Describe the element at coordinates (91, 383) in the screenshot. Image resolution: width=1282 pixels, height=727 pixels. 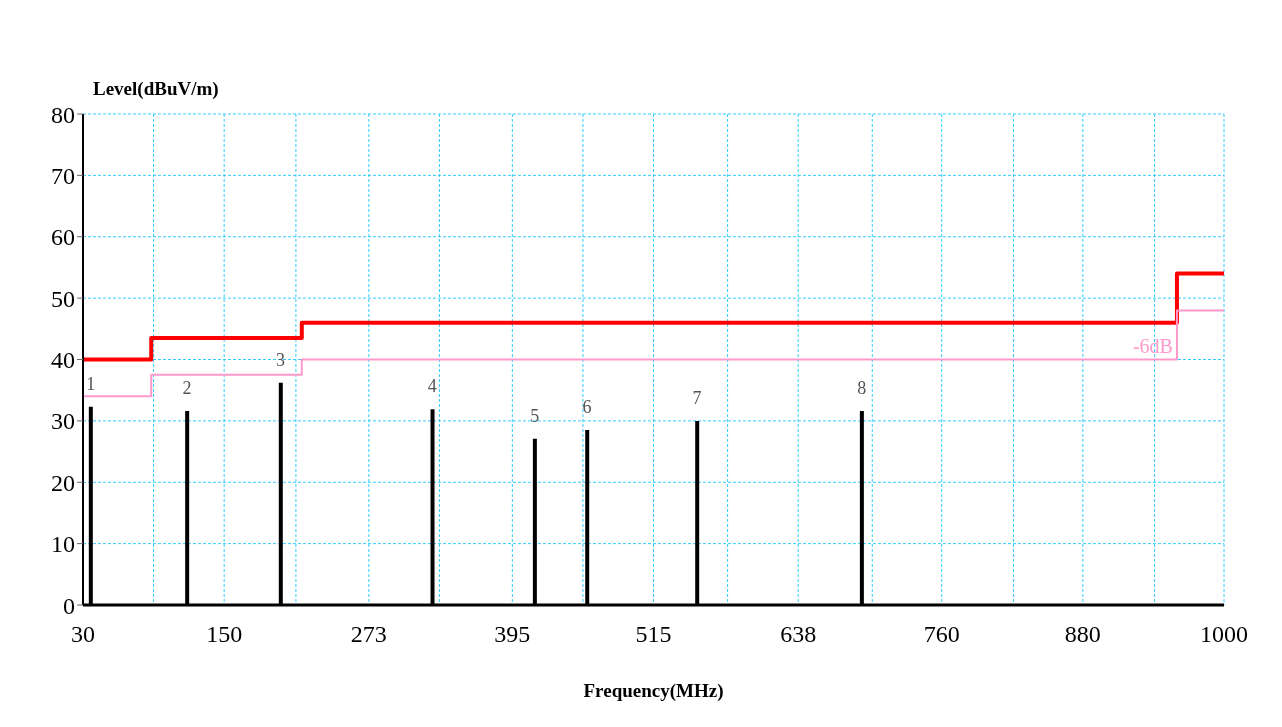
I see `annotation: 1` at that location.